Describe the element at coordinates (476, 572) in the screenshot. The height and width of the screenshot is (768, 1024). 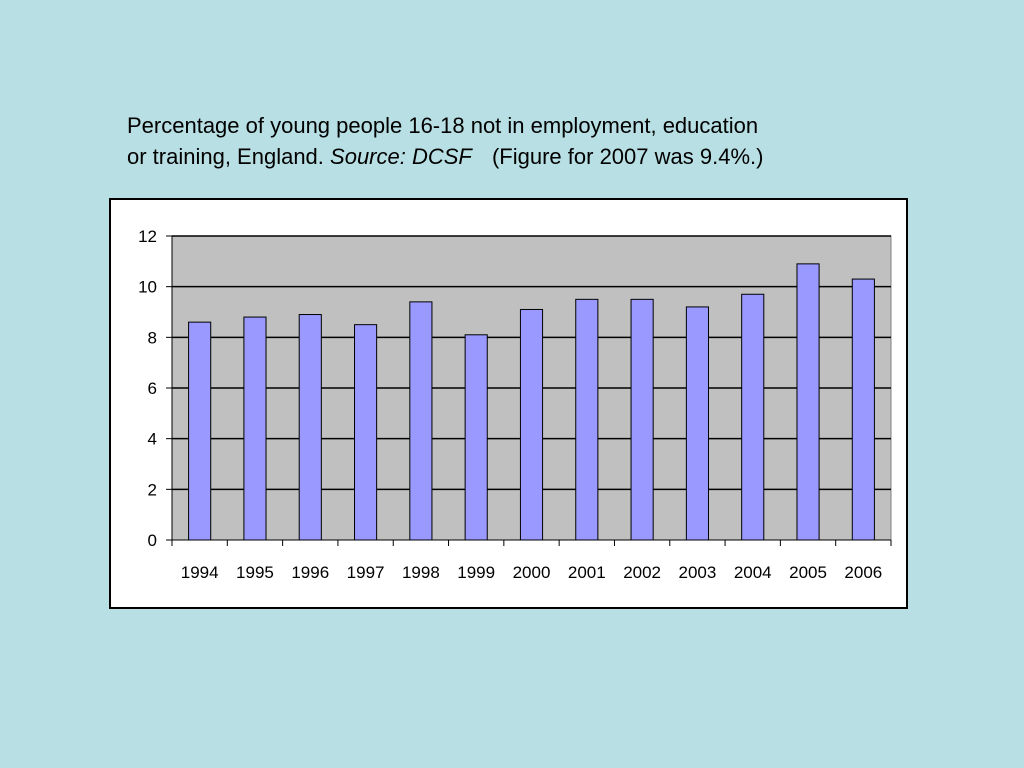
I see `x-tick-label: 1999` at that location.